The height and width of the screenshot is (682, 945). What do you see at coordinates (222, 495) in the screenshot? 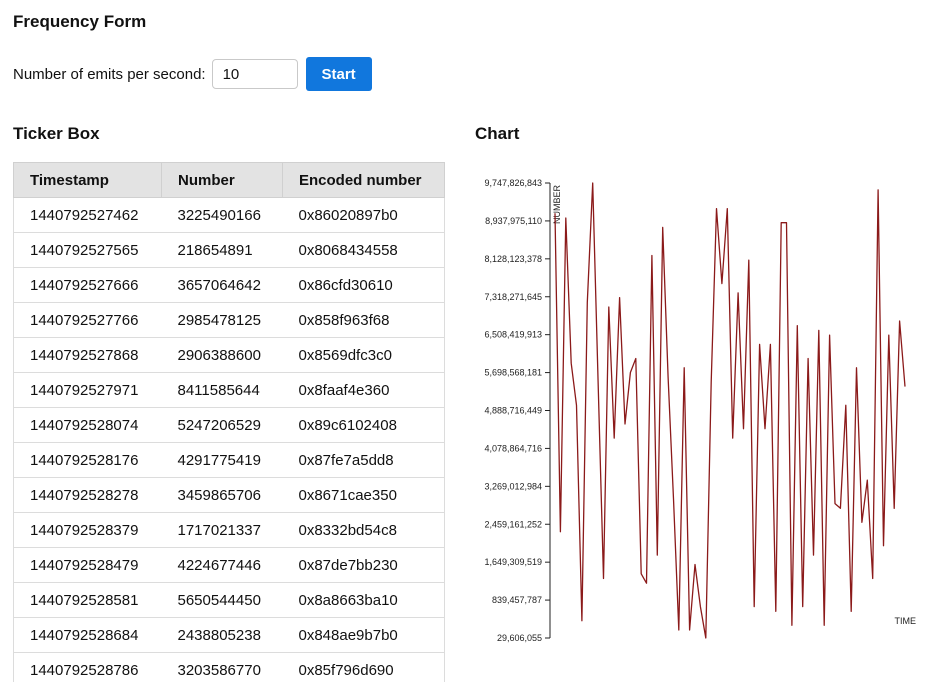
I see `number-cell: 3459865706` at bounding box center [222, 495].